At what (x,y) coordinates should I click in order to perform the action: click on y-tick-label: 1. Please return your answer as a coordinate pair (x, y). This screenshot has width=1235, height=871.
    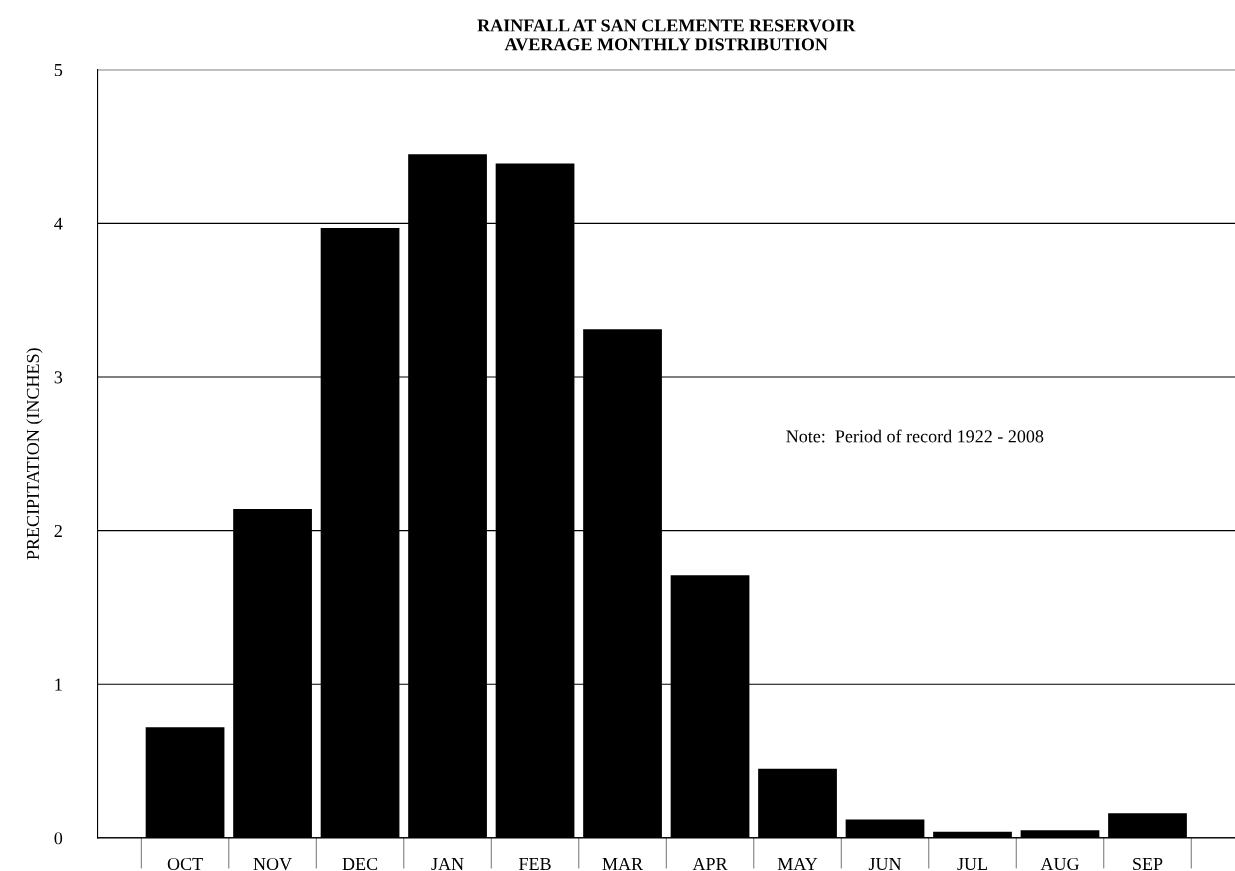
    Looking at the image, I should click on (58, 684).